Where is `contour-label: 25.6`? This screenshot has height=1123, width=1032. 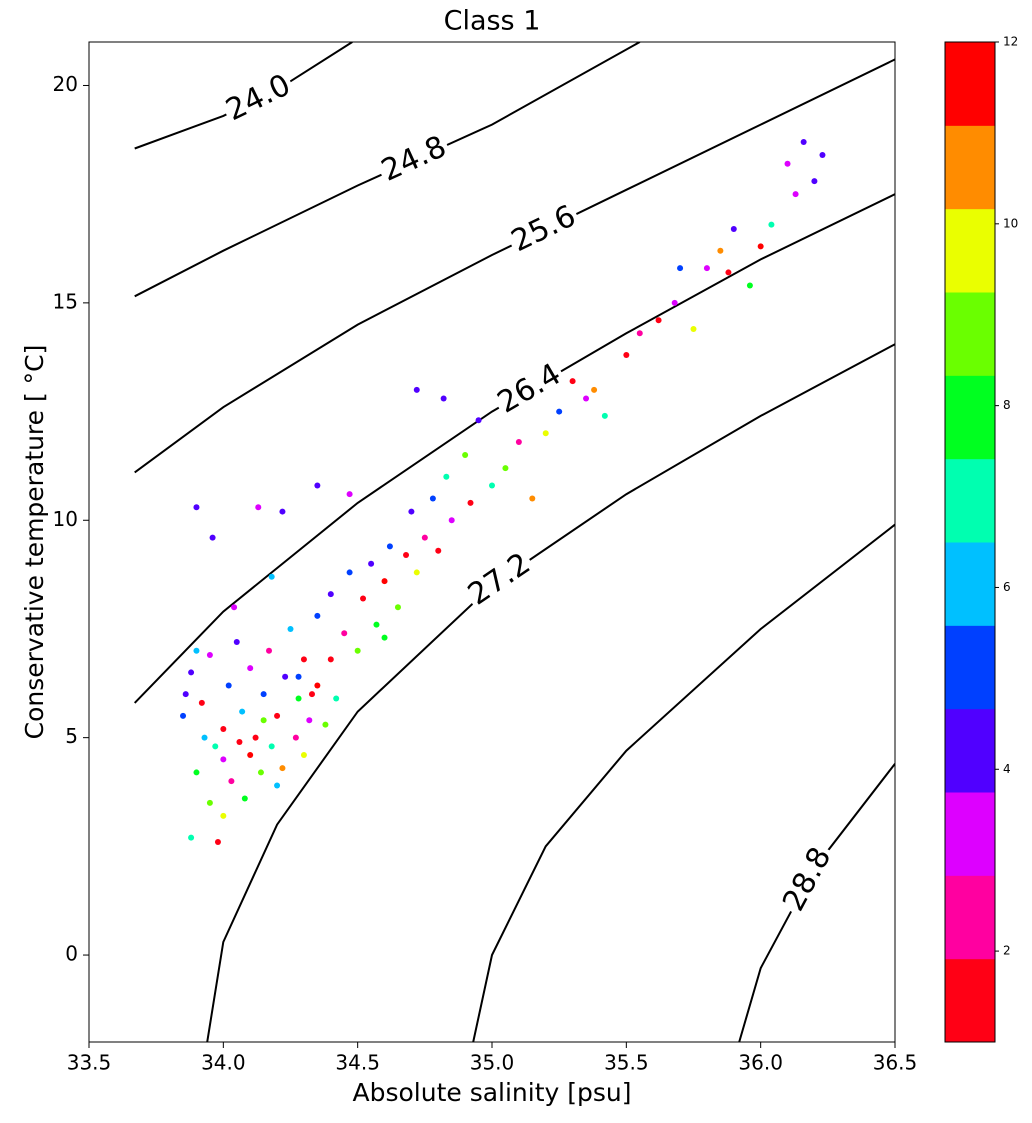 contour-label: 25.6 is located at coordinates (543, 229).